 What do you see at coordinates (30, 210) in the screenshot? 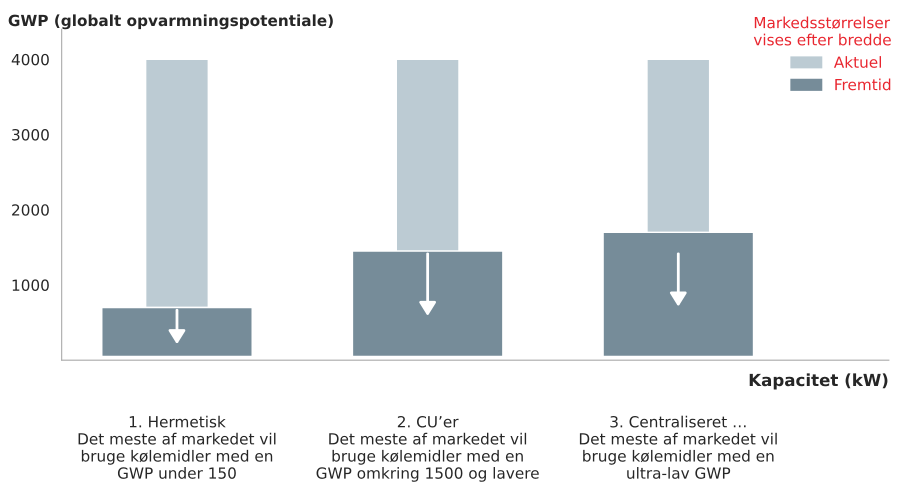
I see `y-tick-label: 2000` at bounding box center [30, 210].